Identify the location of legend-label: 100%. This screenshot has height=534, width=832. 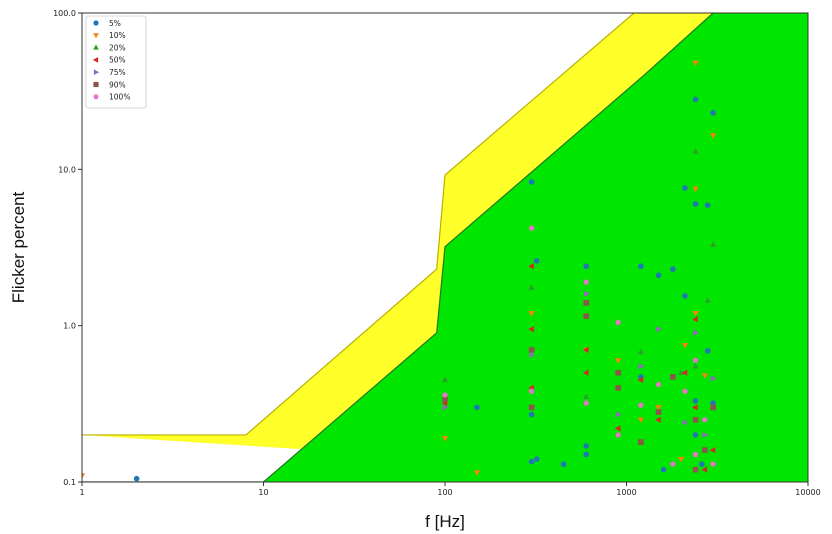
(119, 97).